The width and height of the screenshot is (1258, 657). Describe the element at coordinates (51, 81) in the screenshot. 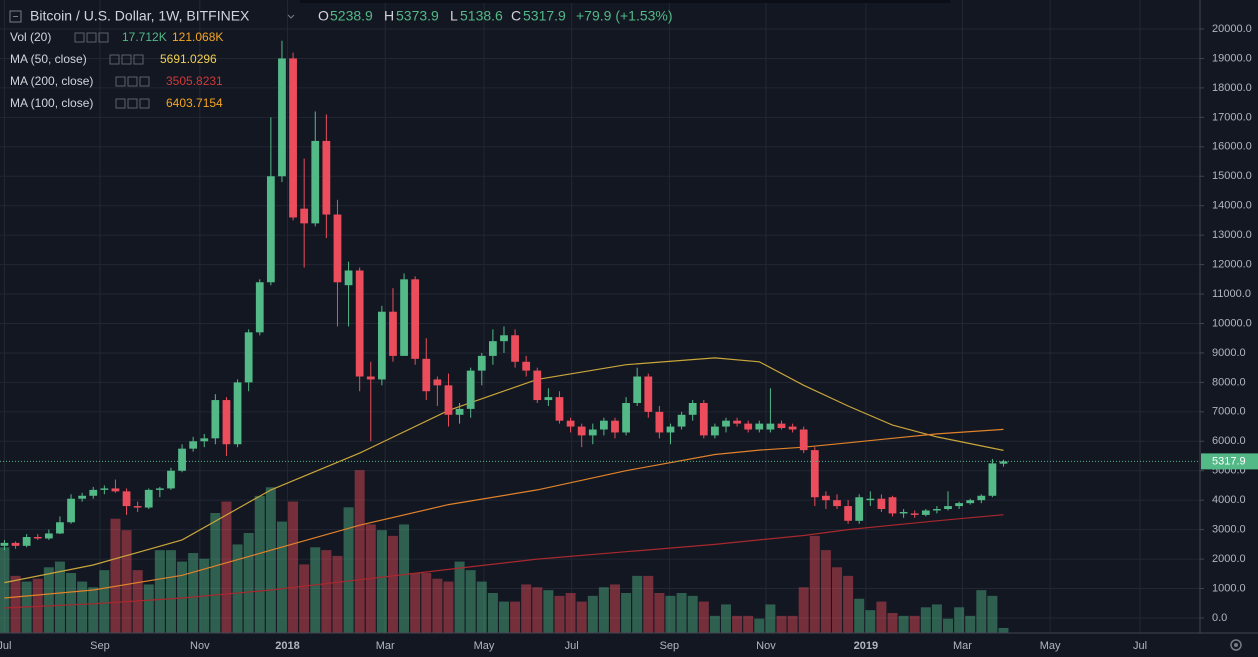

I see `legend-name: MA (200, close)` at that location.